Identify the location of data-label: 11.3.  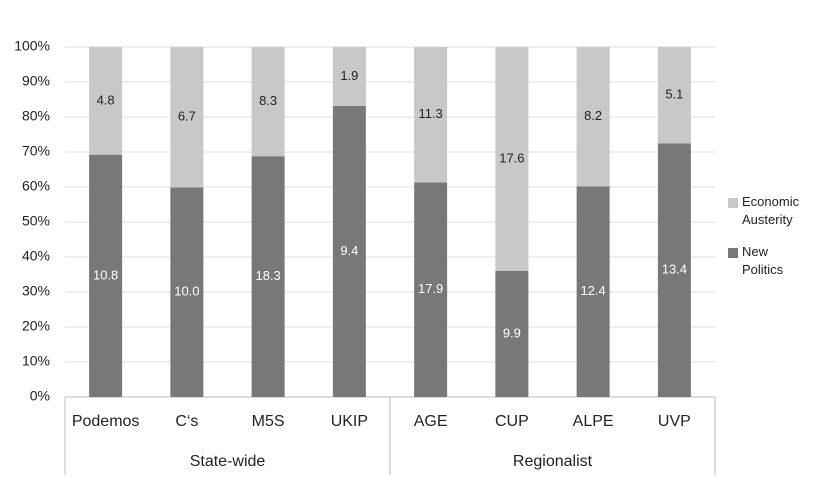
(430, 113).